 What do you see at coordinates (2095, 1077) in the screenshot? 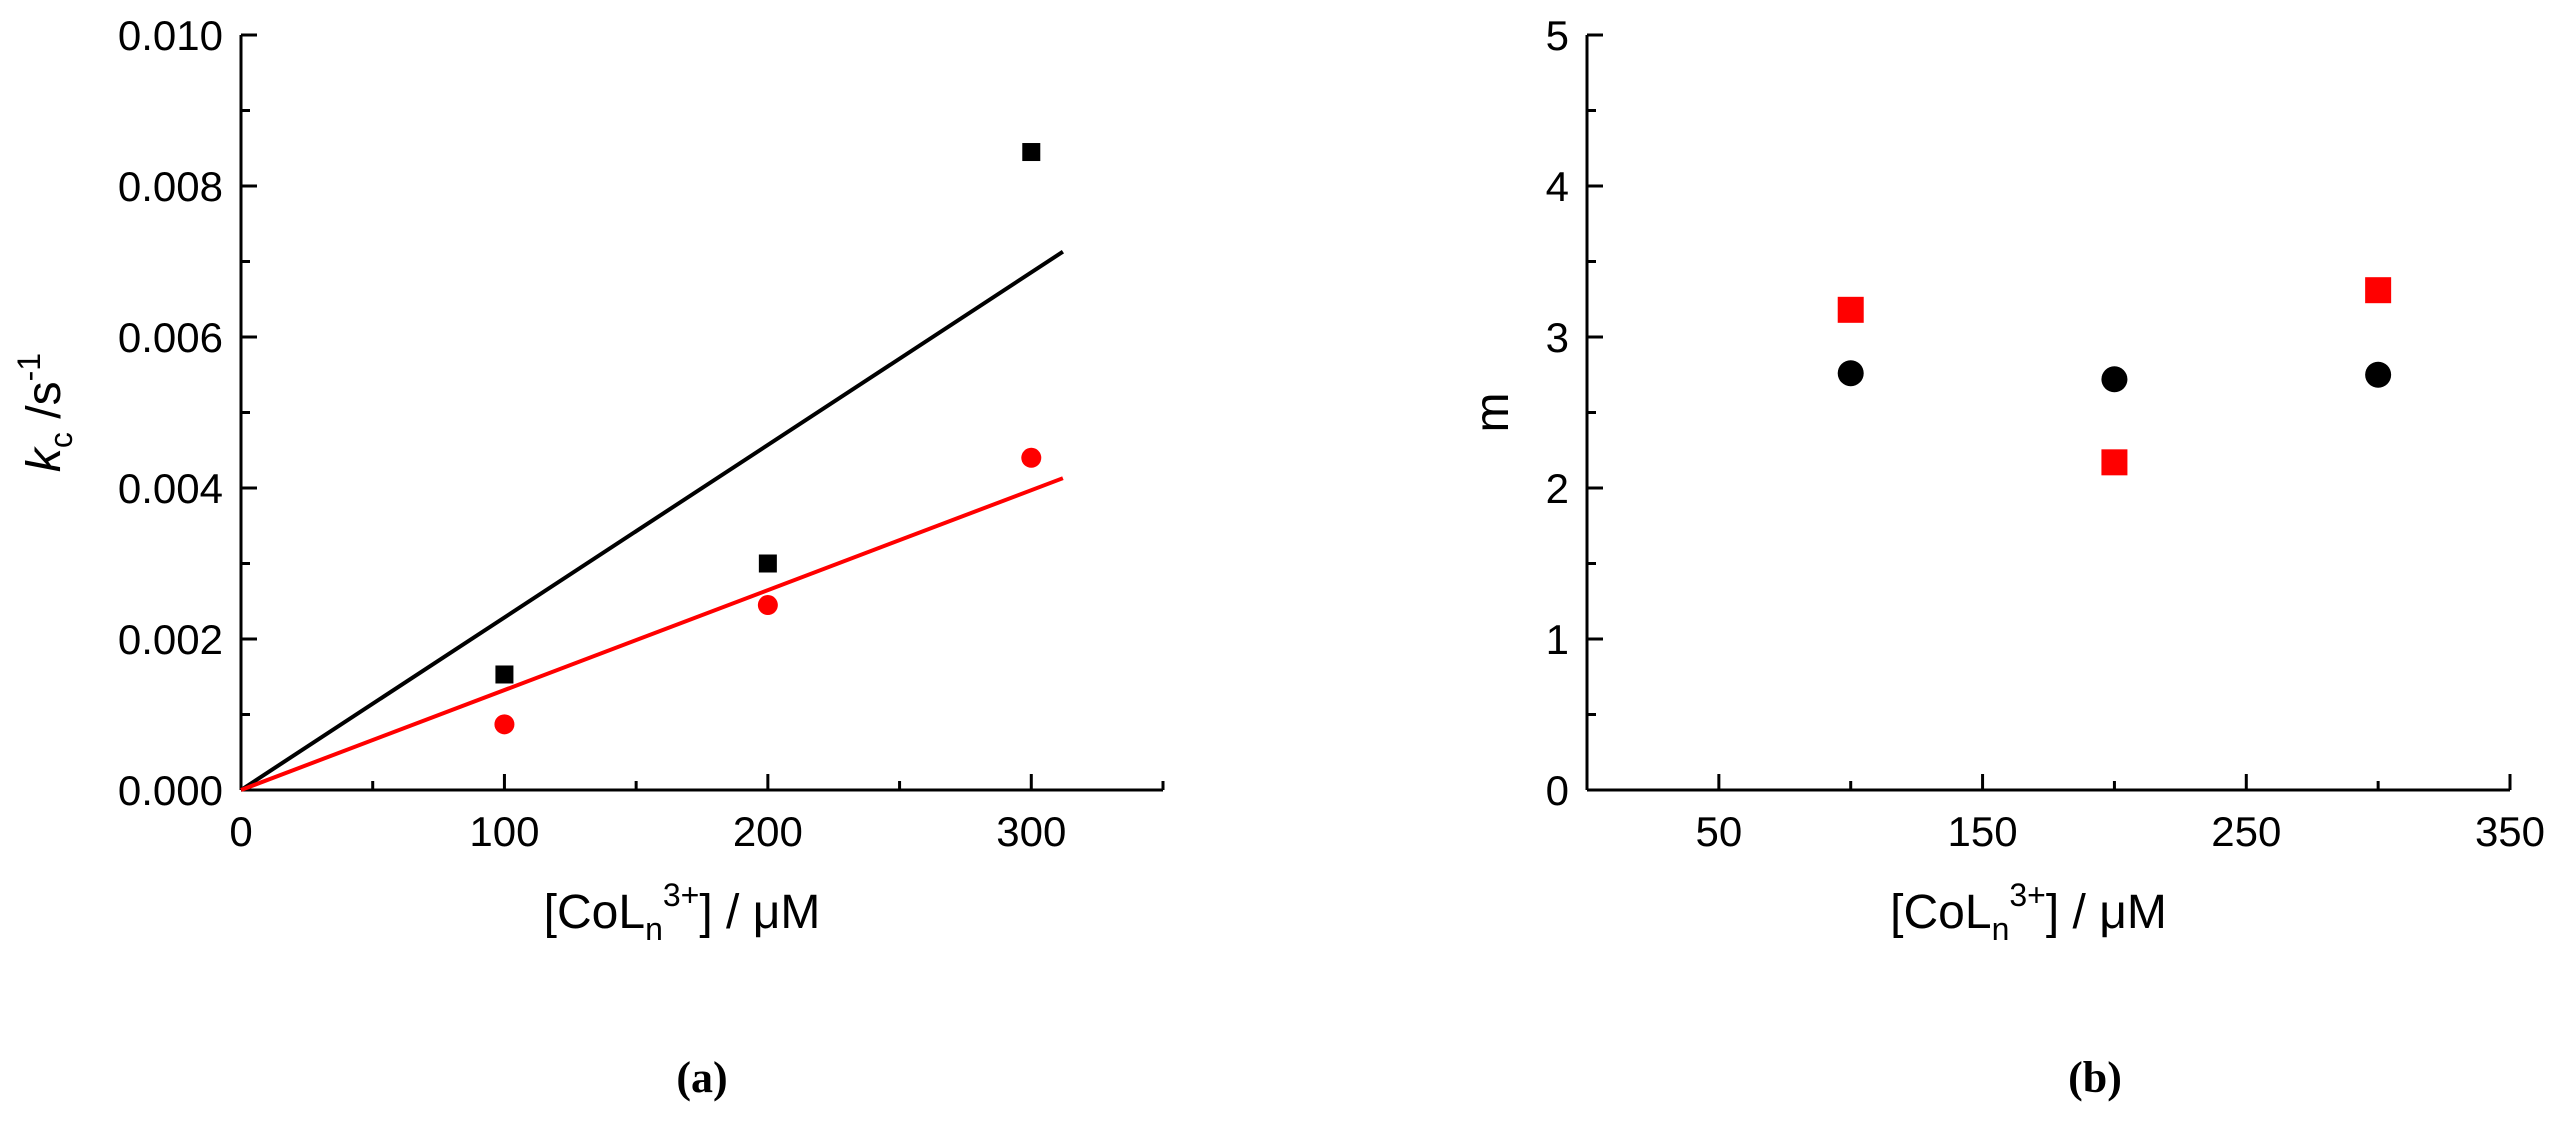
I see `panel-label: (b)` at bounding box center [2095, 1077].